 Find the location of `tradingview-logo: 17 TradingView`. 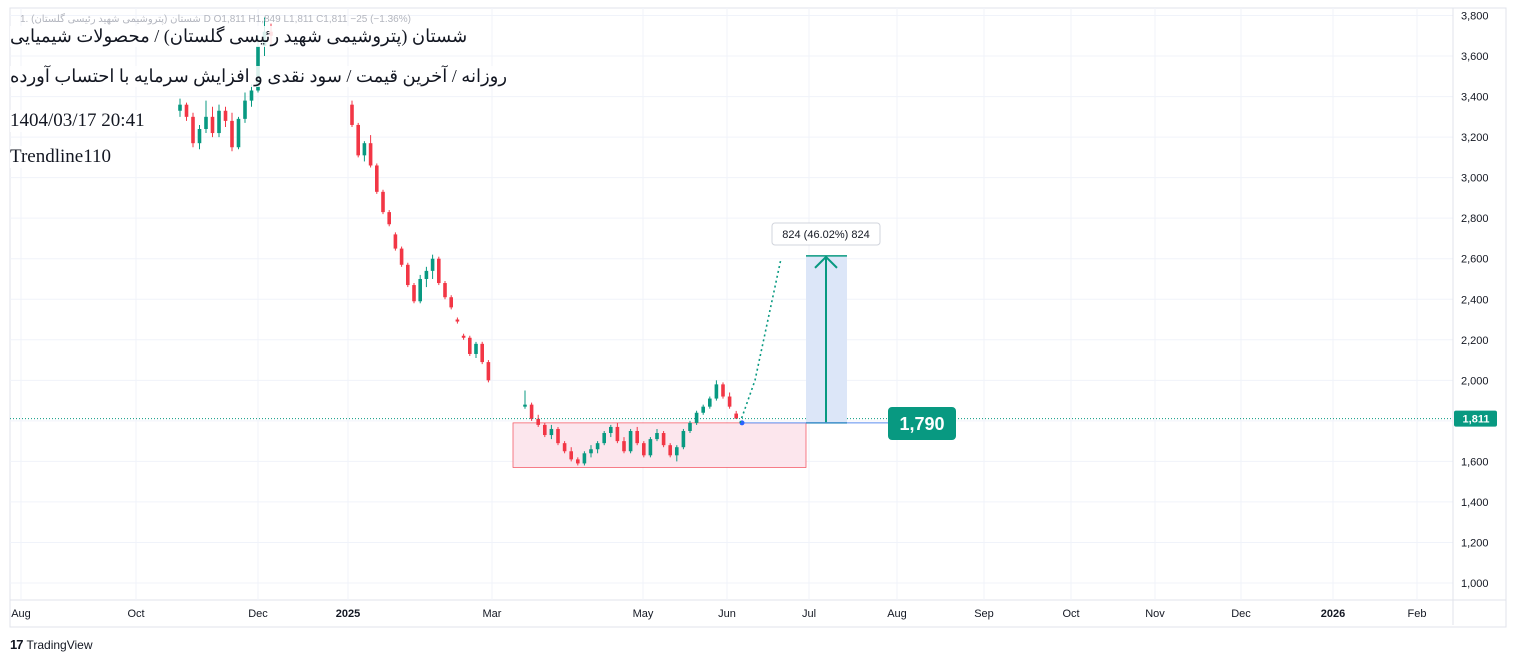

tradingview-logo: 17 TradingView is located at coordinates (51, 644).